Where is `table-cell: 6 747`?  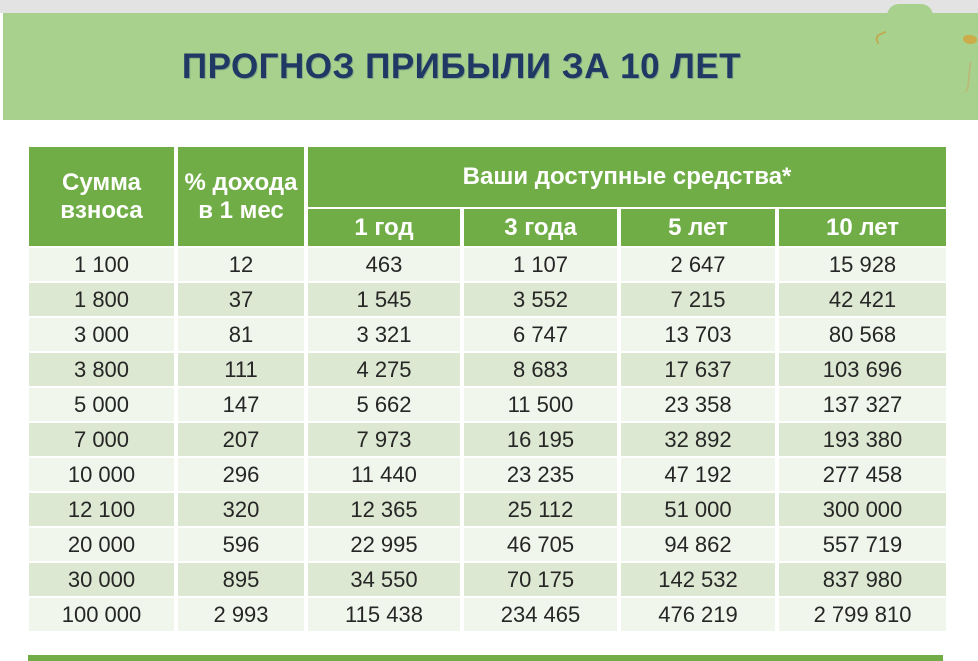
table-cell: 6 747 is located at coordinates (540, 334).